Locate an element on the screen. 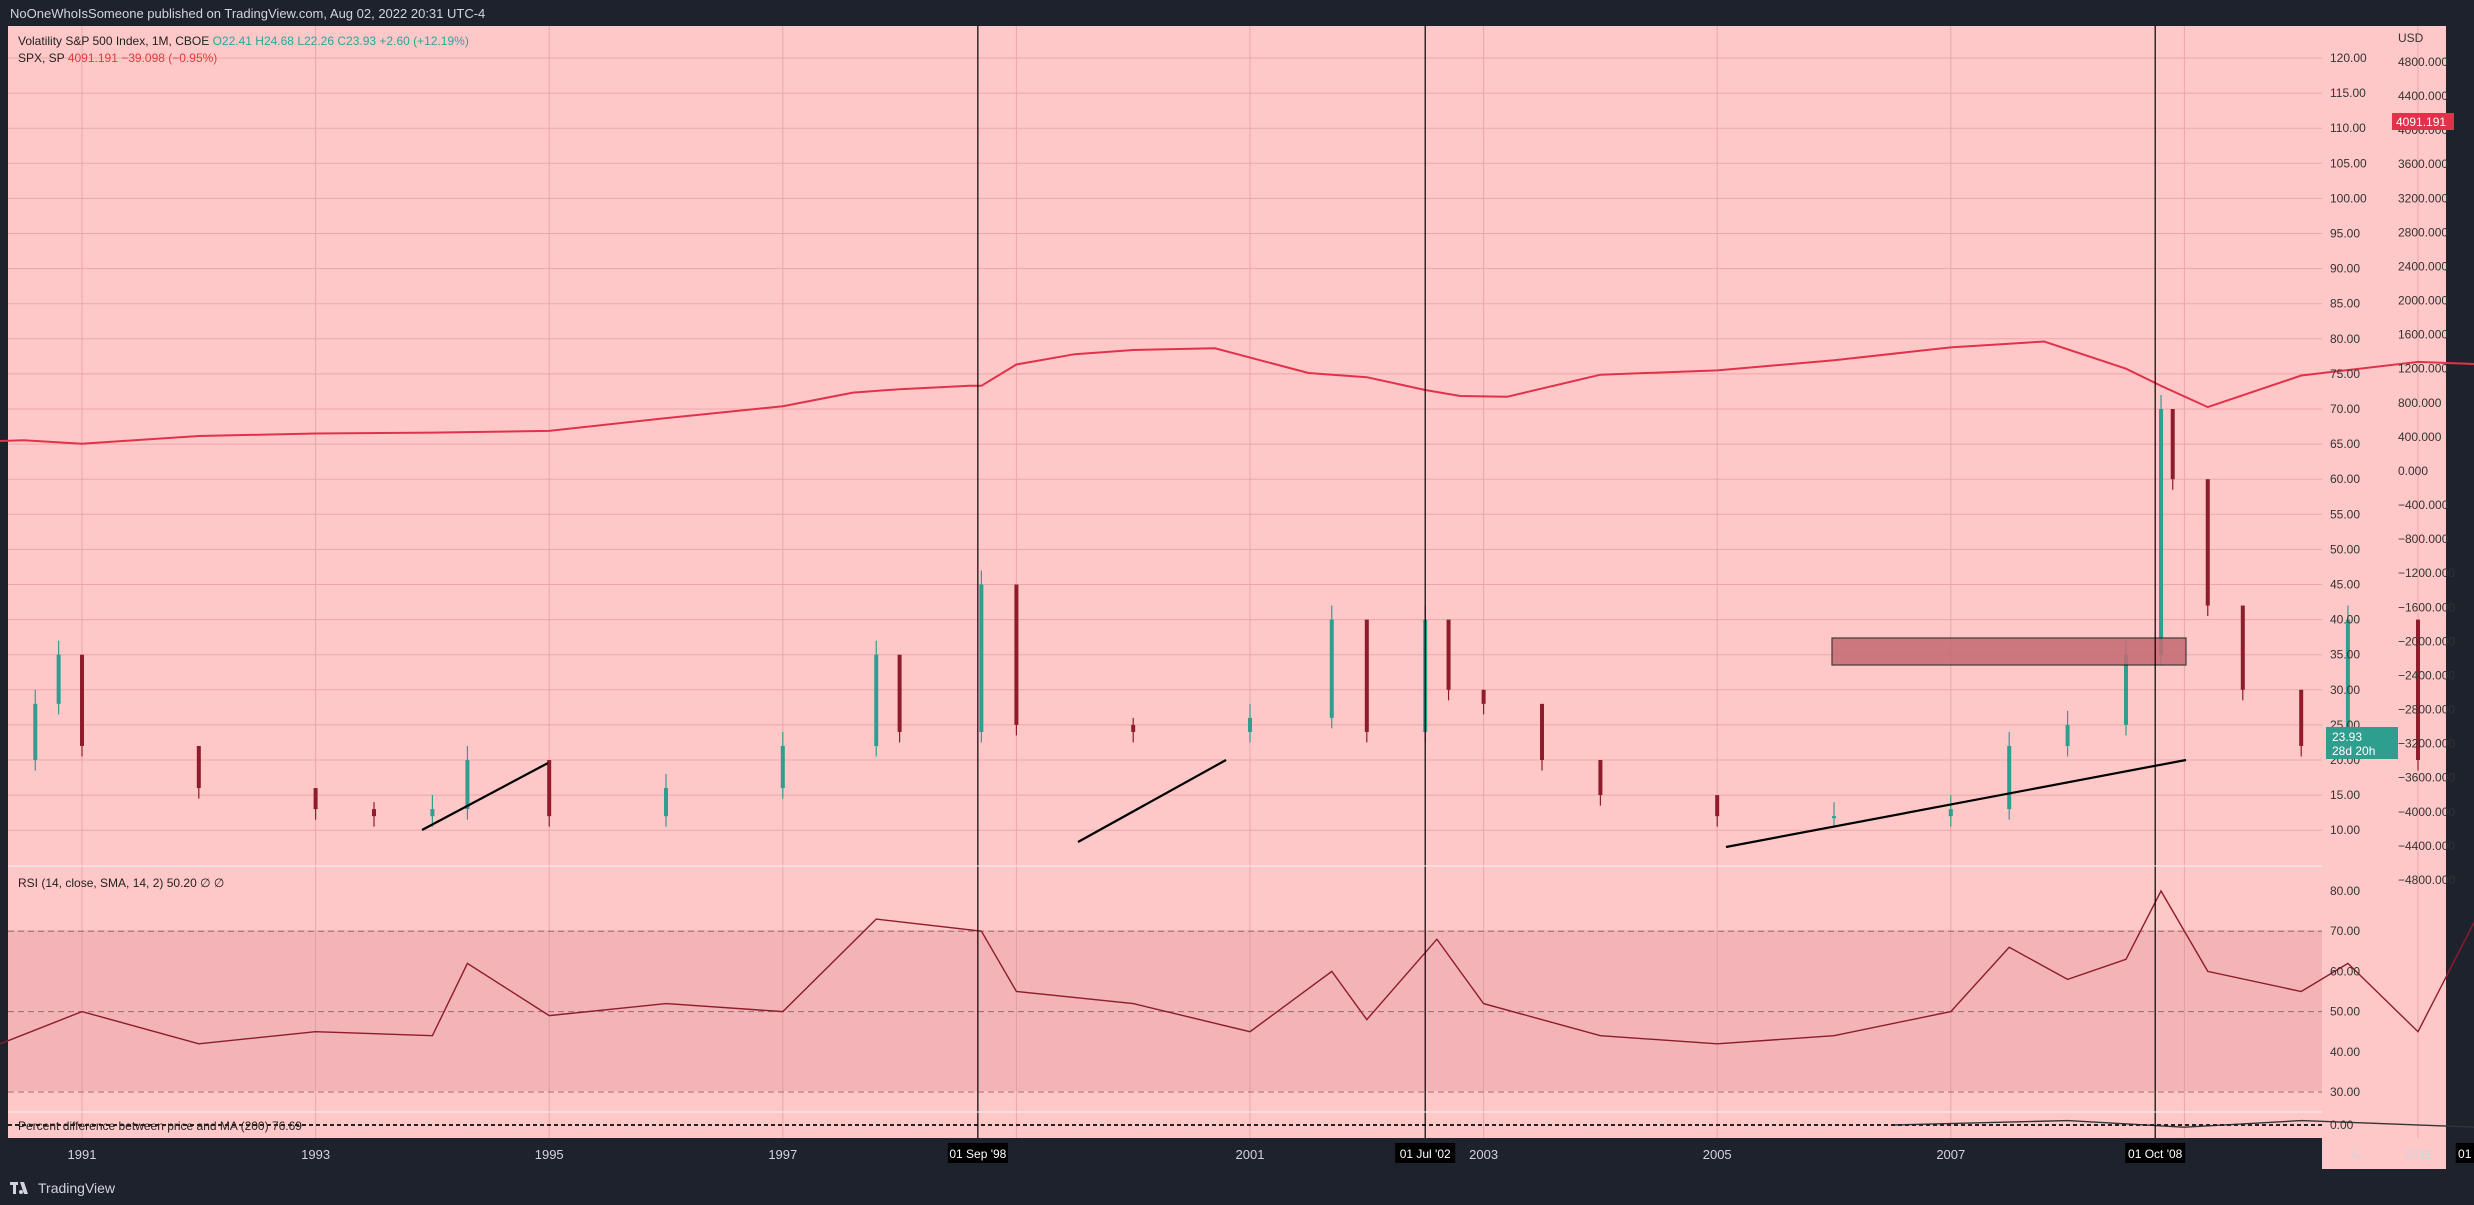 The image size is (2474, 1205). spx-axis-label: 2400.000 is located at coordinates (2423, 266).